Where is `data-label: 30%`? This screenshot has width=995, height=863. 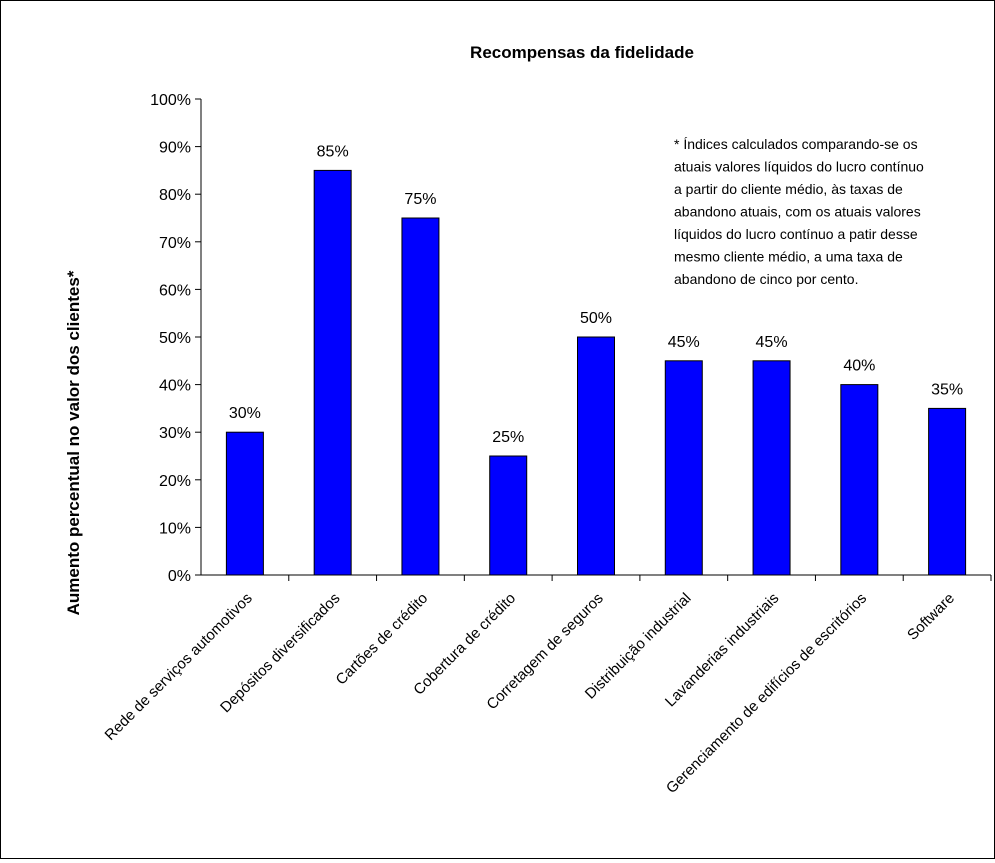
data-label: 30% is located at coordinates (245, 413).